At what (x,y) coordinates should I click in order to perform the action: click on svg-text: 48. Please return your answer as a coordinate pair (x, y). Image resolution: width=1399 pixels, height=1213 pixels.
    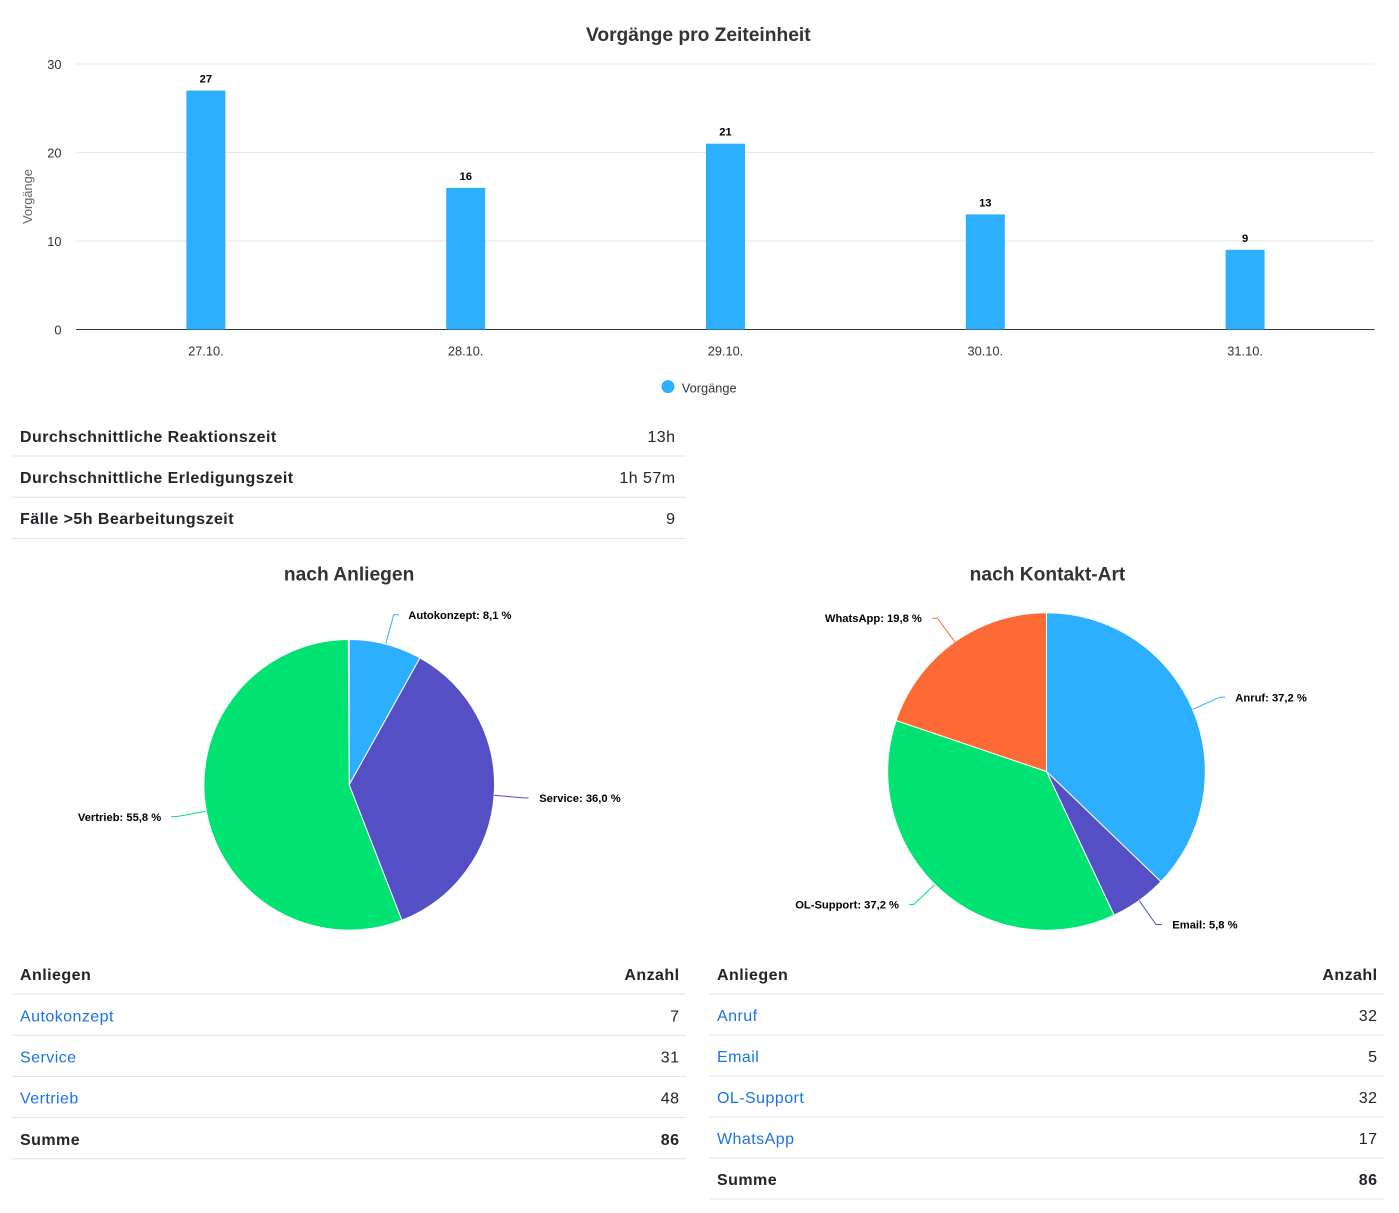
    Looking at the image, I should click on (670, 1099).